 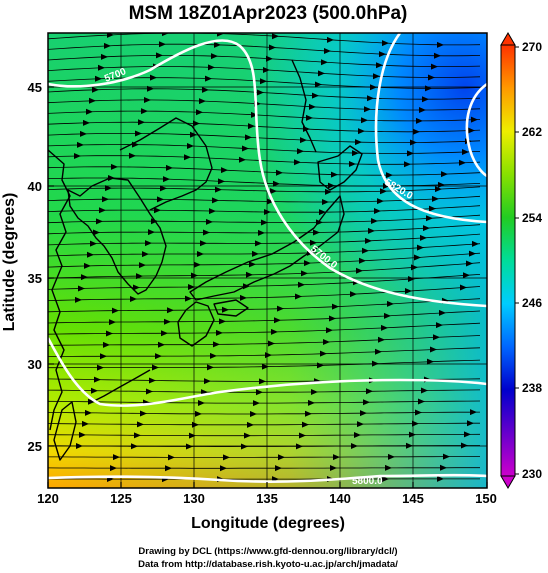 I want to click on y-tick-45: 45, so click(x=35, y=87).